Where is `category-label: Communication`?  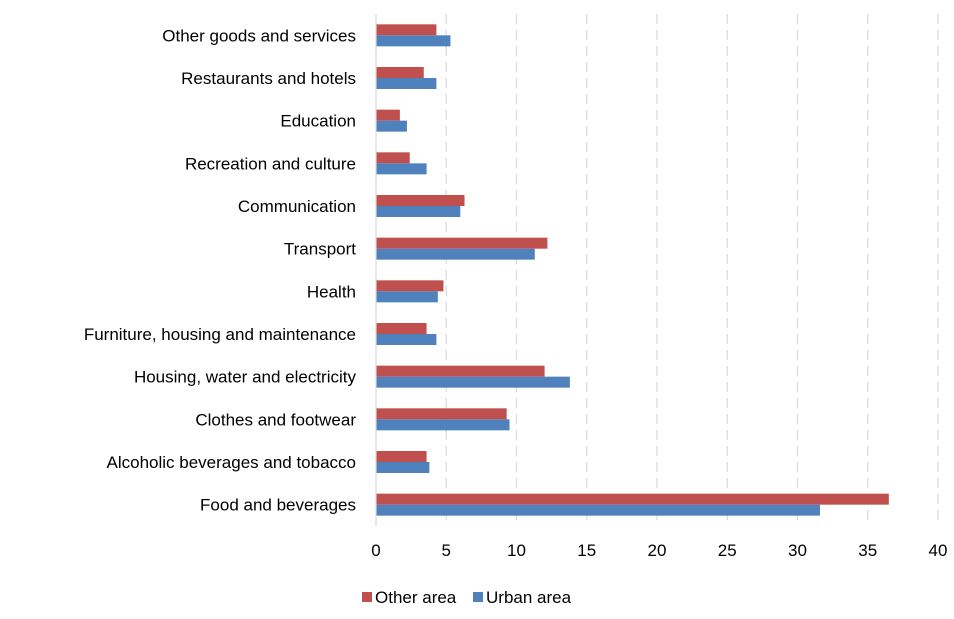
category-label: Communication is located at coordinates (297, 206).